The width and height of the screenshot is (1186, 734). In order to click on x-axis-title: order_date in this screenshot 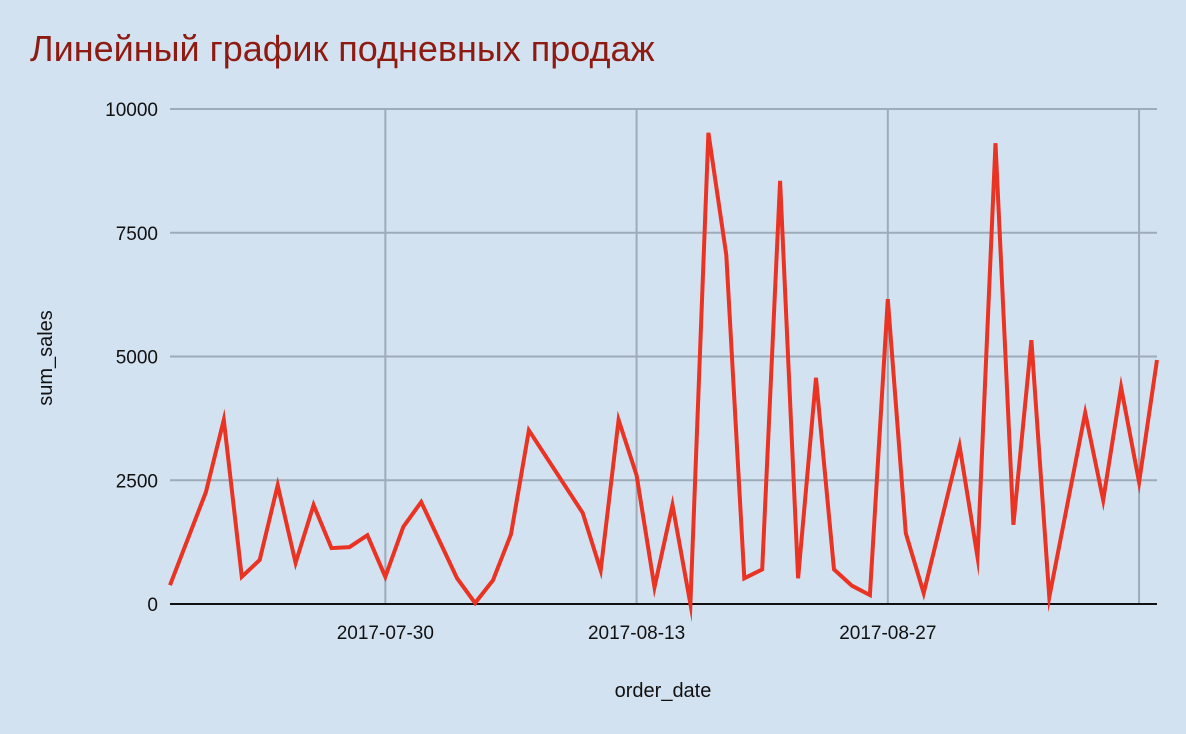, I will do `click(663, 691)`.